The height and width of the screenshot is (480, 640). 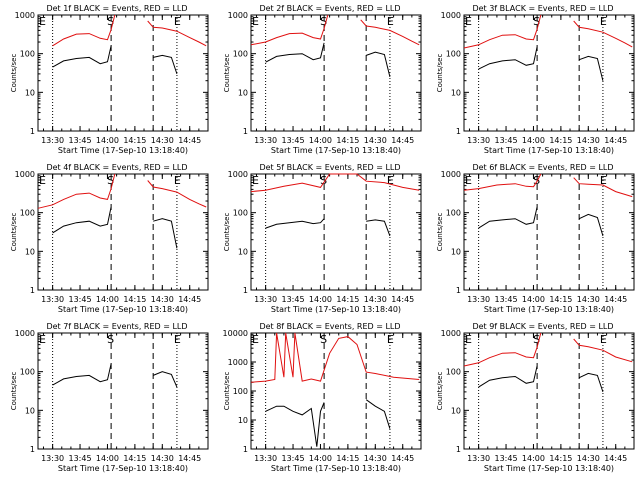 I want to click on plot-title: Det 6f BLACK = Events, RED = LLD, so click(x=542, y=167).